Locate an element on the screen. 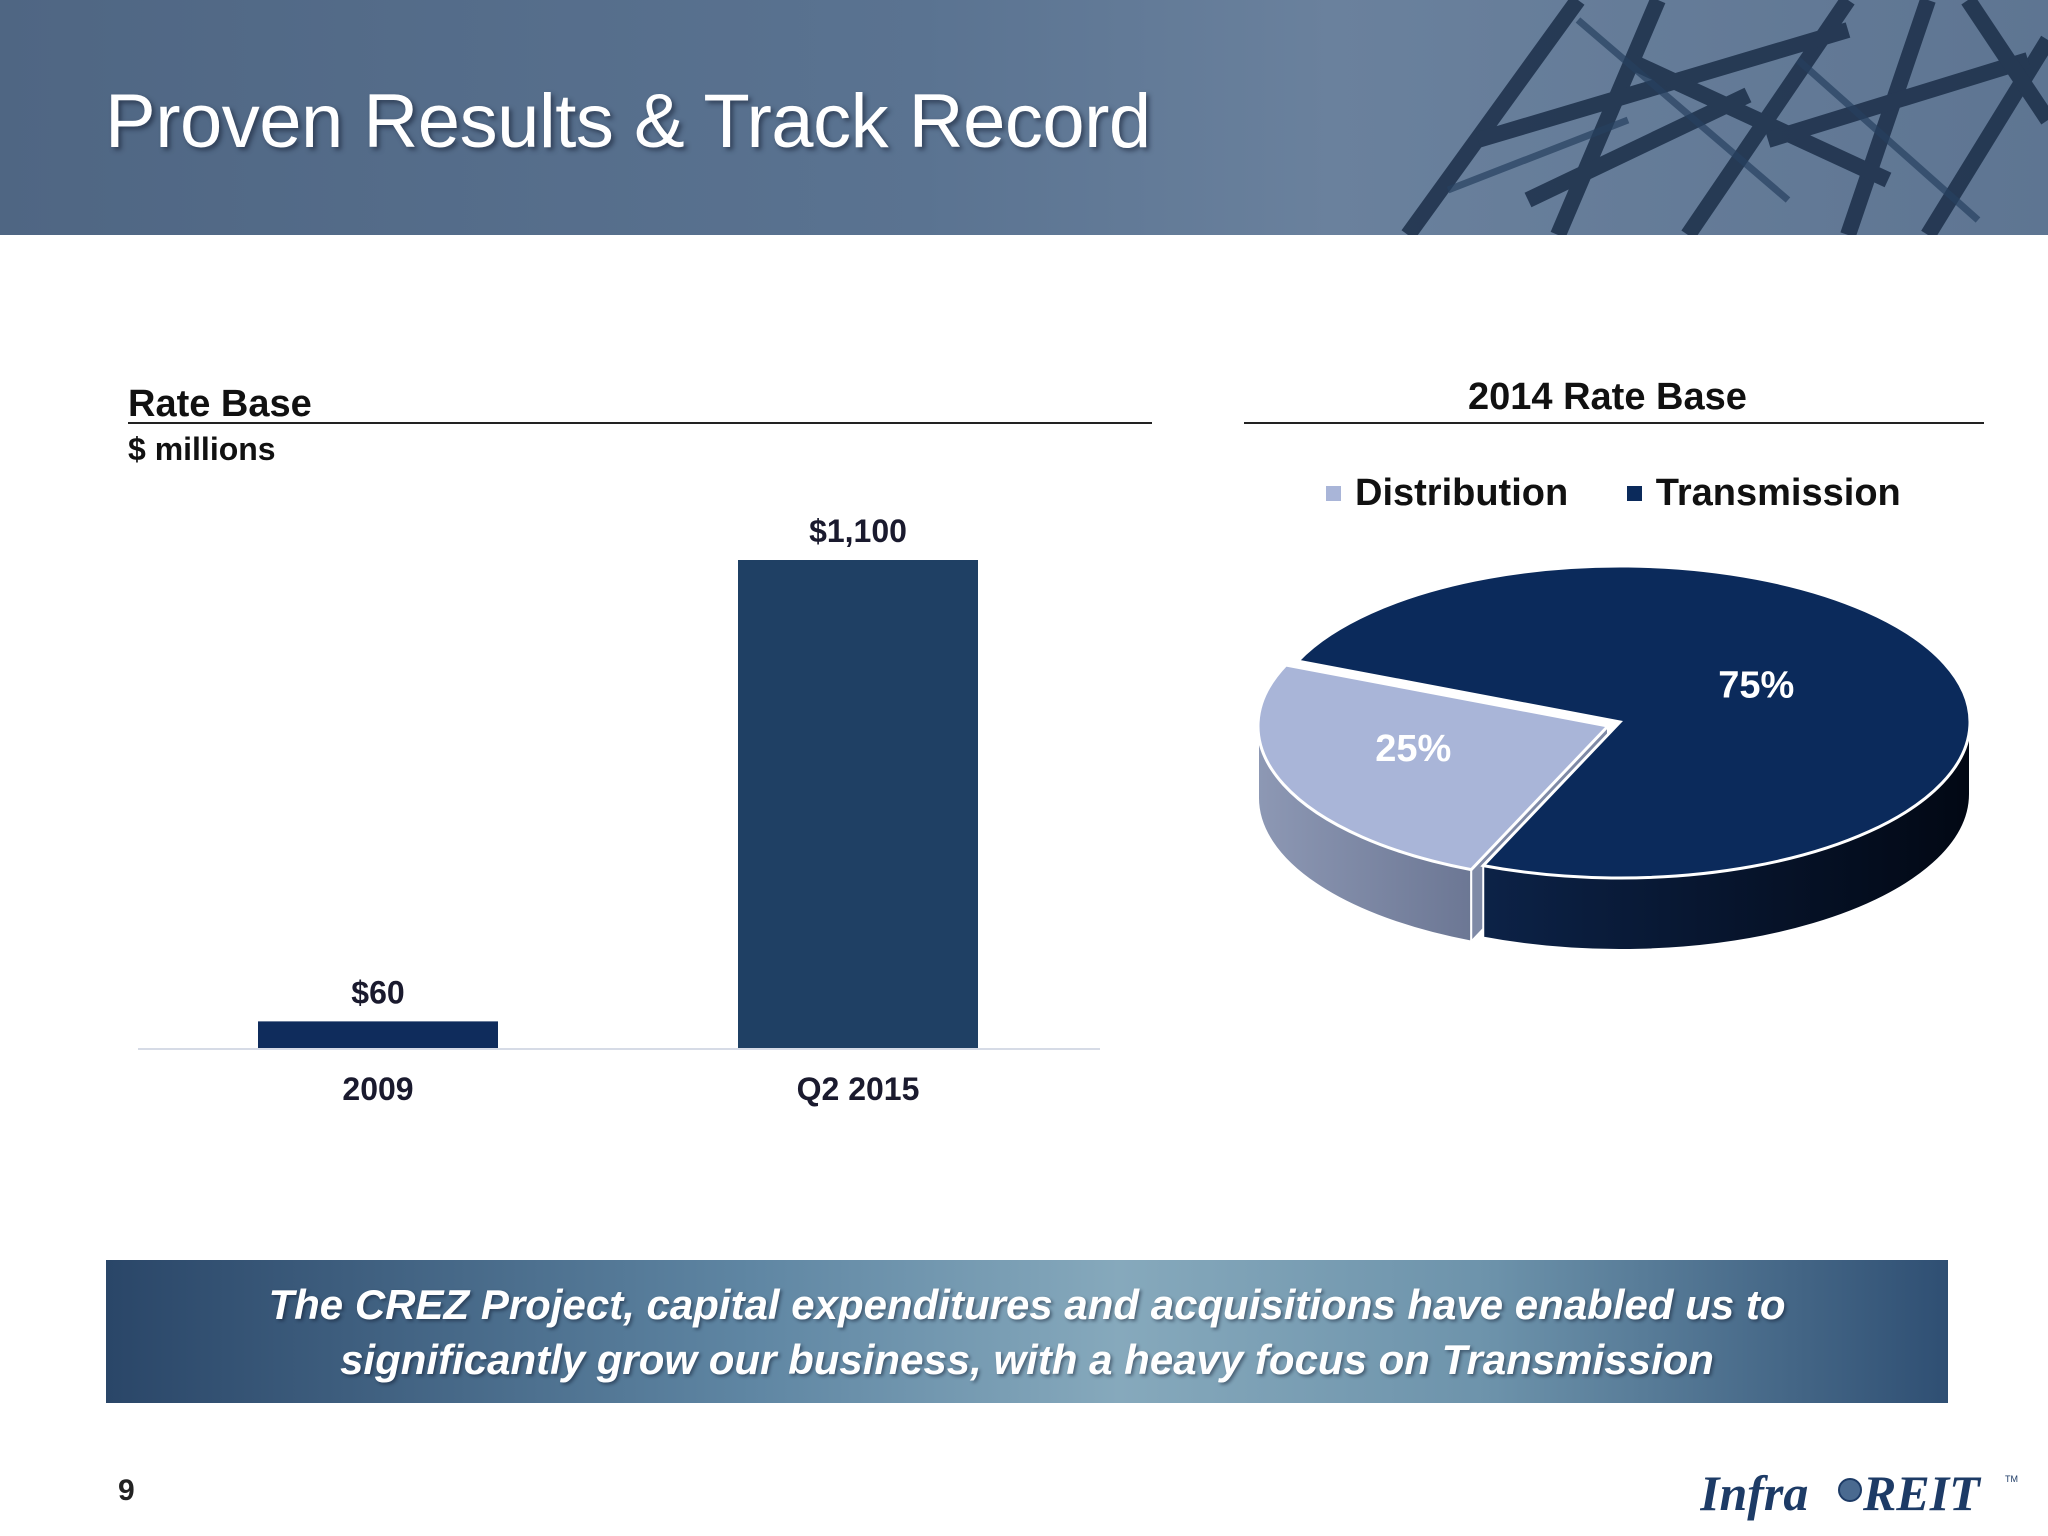 The height and width of the screenshot is (1536, 2048). legend-item-distribution: Distribution is located at coordinates (1447, 493).